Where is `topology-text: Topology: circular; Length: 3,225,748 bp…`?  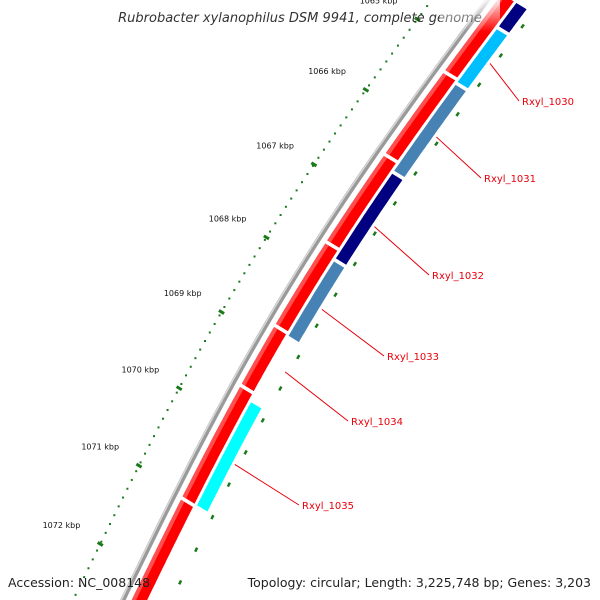 topology-text: Topology: circular; Length: 3,225,748 bp… is located at coordinates (419, 582).